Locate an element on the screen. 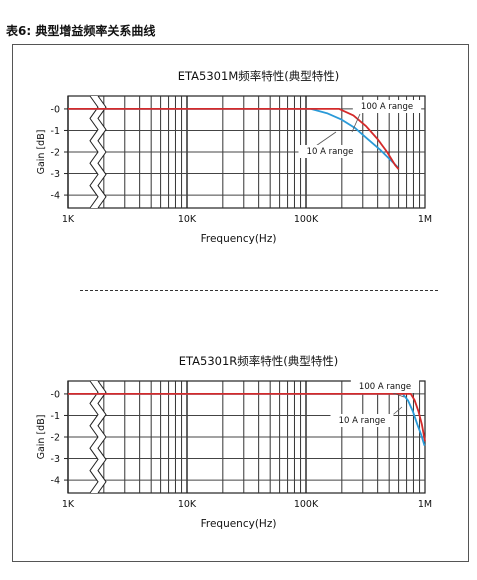  chart-title: ETA5301R频率特性(典型特性) is located at coordinates (259, 361).